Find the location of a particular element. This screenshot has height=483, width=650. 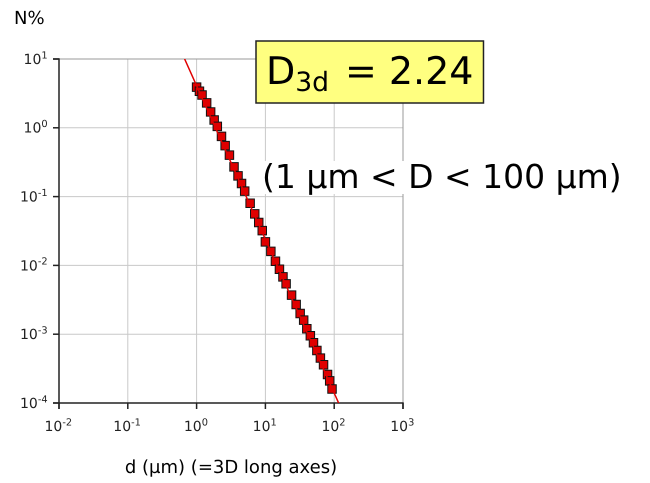

x-tick-label: 10$^{-1}$ is located at coordinates (127, 426).